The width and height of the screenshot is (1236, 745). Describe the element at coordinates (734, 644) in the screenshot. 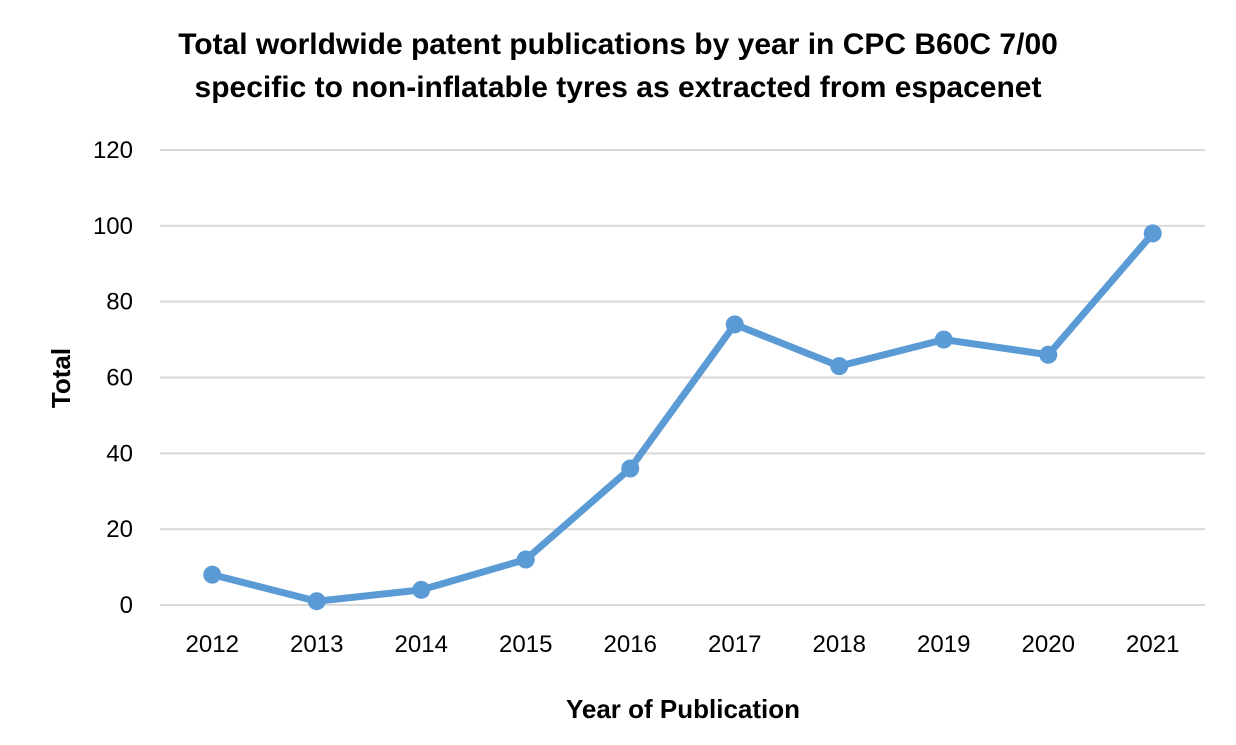

I see `x-tick-label: 2017` at that location.